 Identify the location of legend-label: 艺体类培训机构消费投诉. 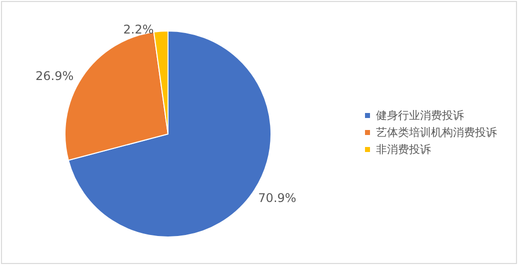
(436, 132).